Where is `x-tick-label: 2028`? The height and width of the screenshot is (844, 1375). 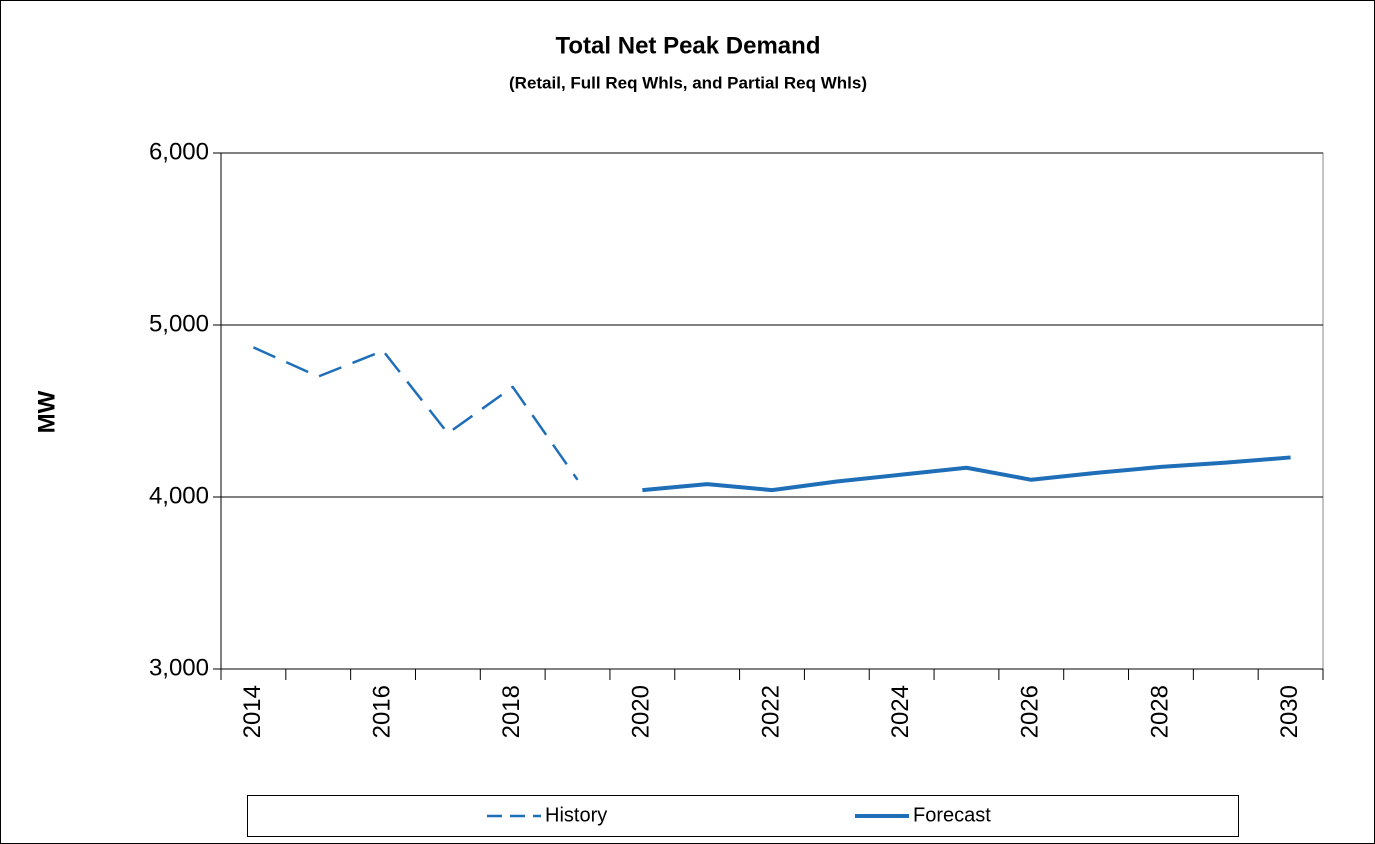
x-tick-label: 2028 is located at coordinates (1159, 711).